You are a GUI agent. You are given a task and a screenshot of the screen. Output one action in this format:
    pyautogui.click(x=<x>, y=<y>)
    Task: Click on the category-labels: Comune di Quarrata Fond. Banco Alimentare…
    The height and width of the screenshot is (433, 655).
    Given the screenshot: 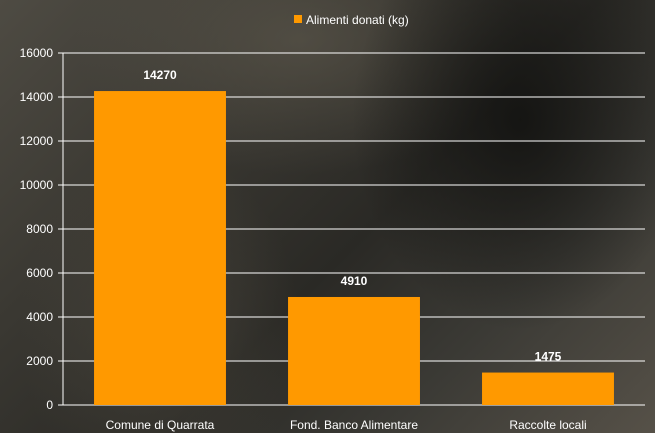 What is the action you would take?
    pyautogui.click(x=346, y=425)
    